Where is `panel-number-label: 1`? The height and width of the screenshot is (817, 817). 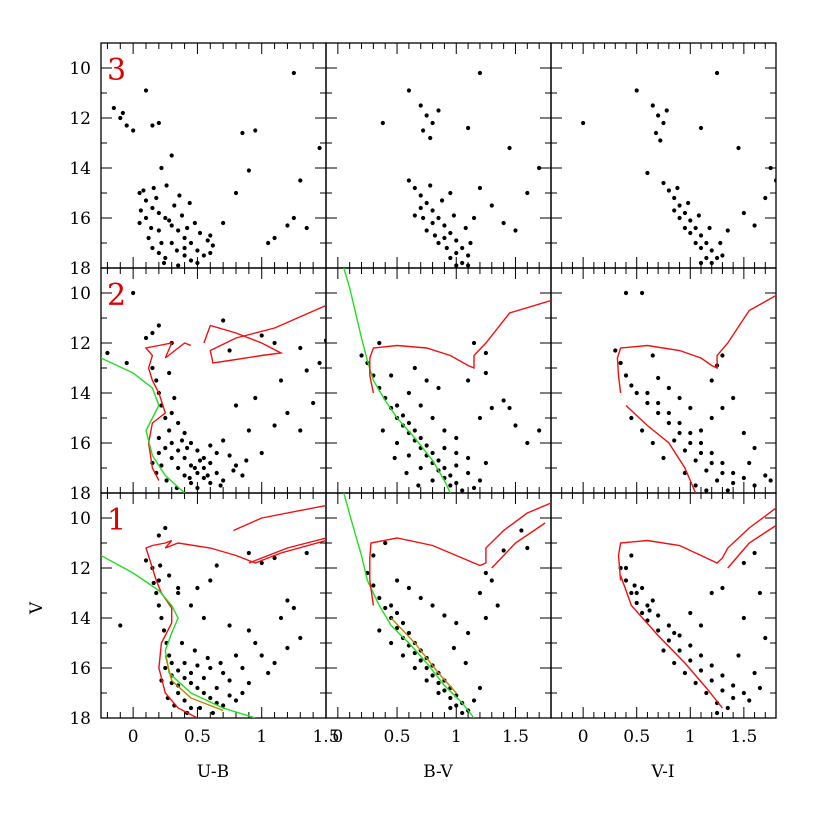
panel-number-label: 1 is located at coordinates (116, 520).